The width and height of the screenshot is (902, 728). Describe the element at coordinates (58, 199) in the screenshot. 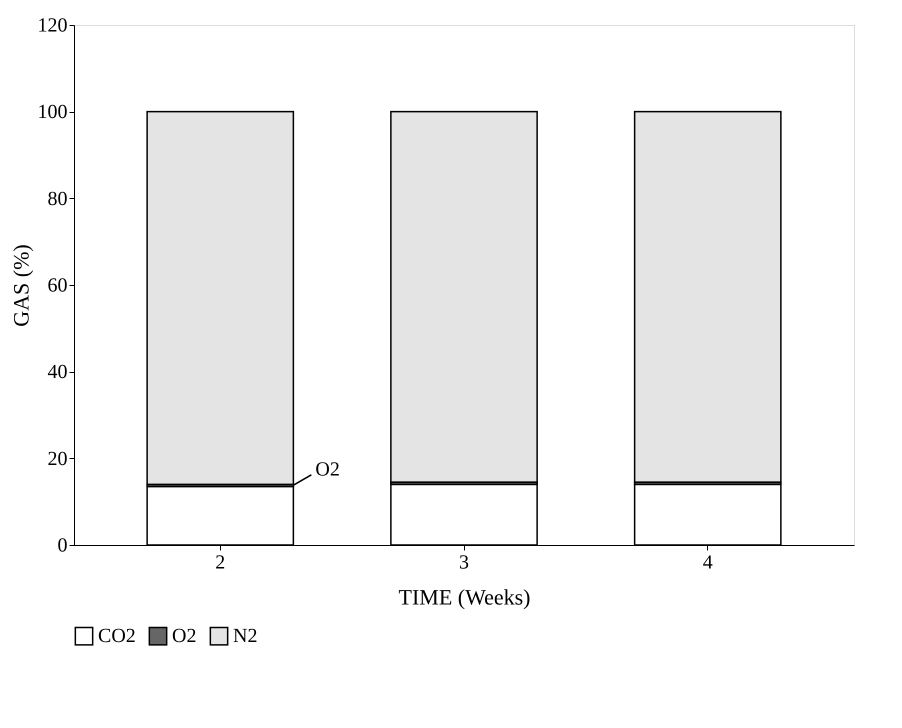

I see `y-tick-label: 80` at that location.